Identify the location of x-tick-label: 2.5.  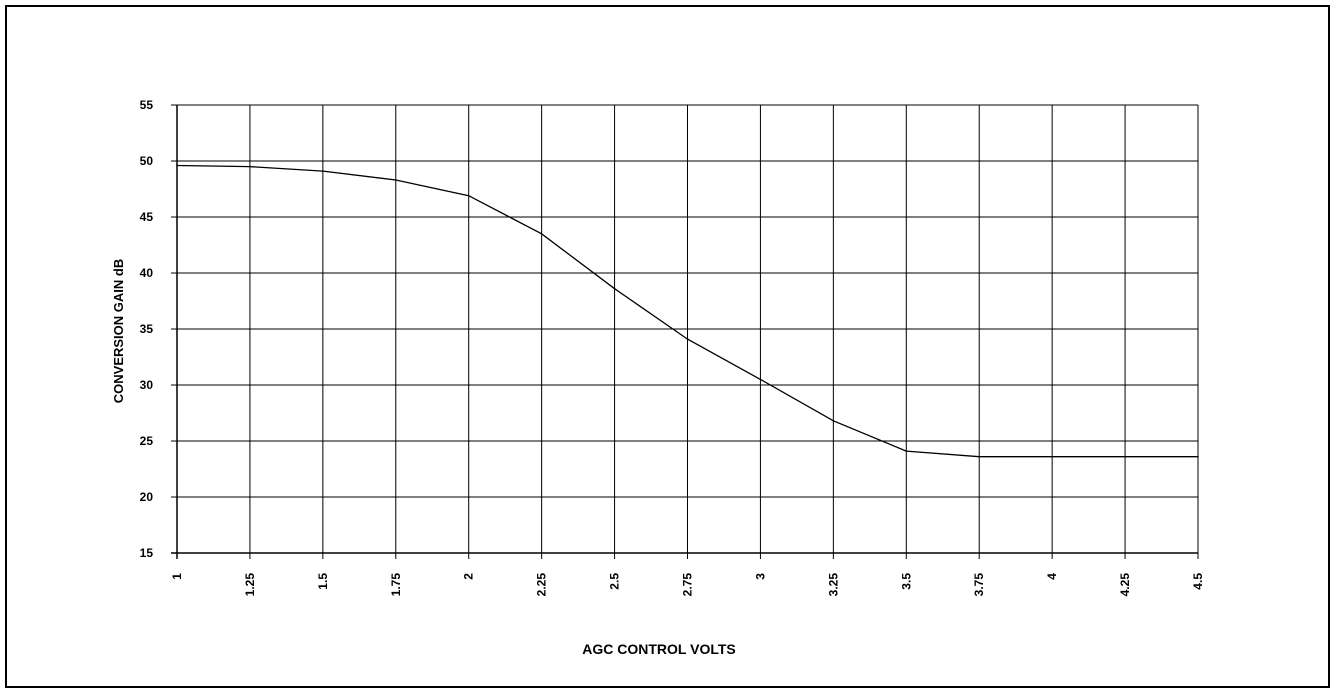
(615, 581).